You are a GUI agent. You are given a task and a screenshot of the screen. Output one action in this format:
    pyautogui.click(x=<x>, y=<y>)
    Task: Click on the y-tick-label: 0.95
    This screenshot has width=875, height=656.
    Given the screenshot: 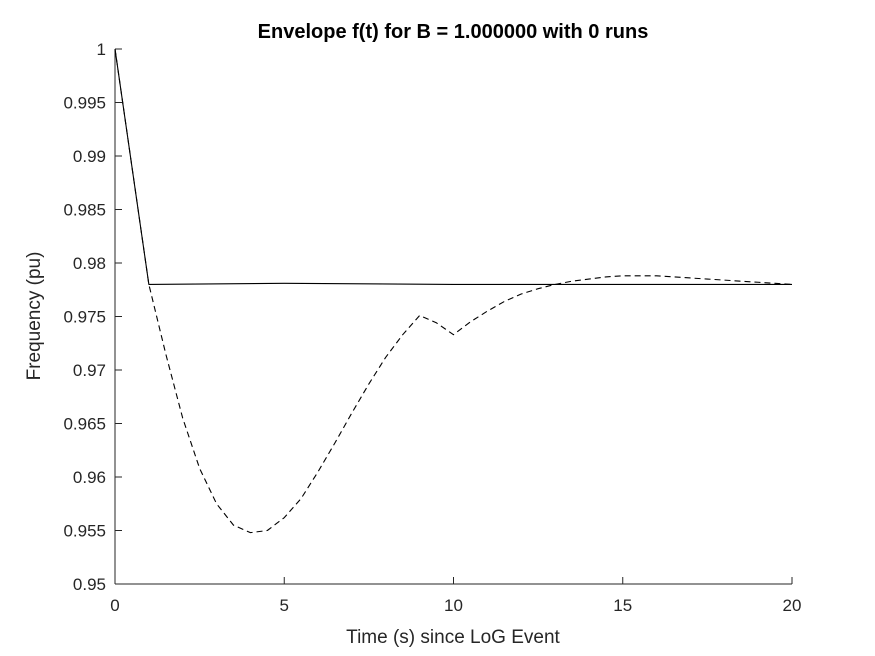 What is the action you would take?
    pyautogui.click(x=89, y=584)
    